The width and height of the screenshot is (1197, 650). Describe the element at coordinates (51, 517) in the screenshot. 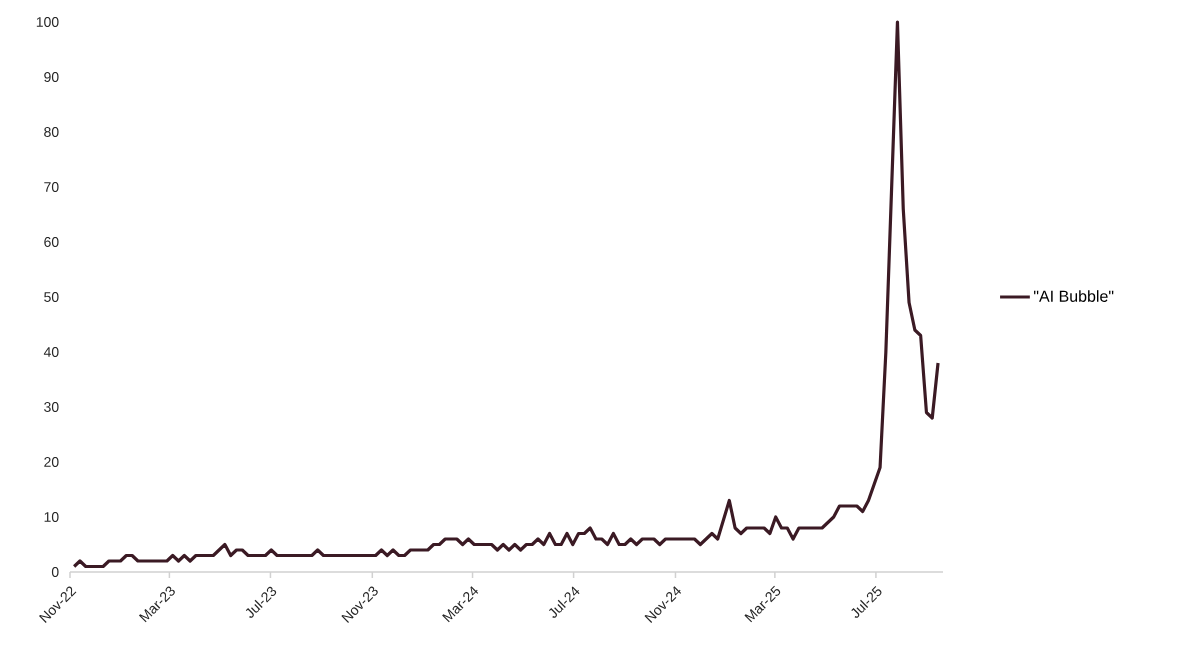

I see `y-tick-label: 10` at that location.